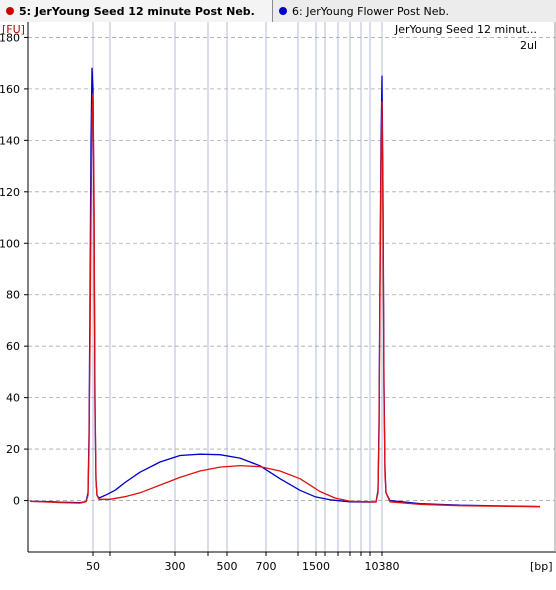 The width and height of the screenshot is (556, 590). What do you see at coordinates (13, 449) in the screenshot?
I see `y-tick-label: 20` at bounding box center [13, 449].